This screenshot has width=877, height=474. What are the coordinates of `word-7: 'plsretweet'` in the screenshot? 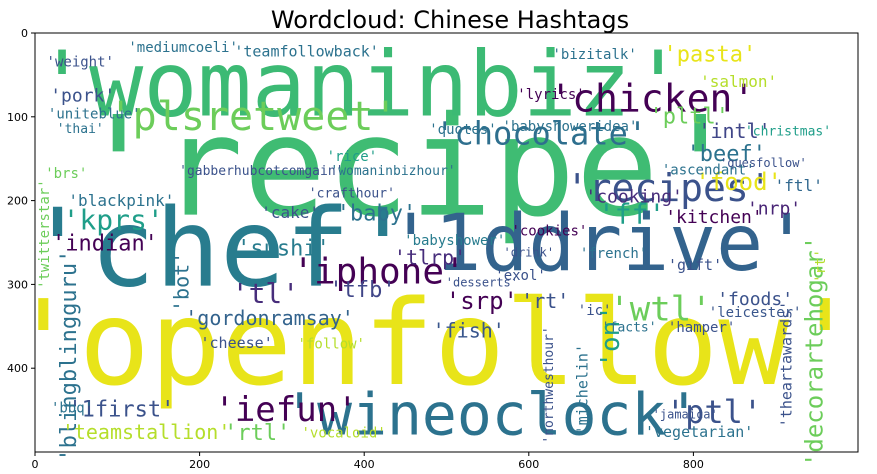 It's located at (253, 117).